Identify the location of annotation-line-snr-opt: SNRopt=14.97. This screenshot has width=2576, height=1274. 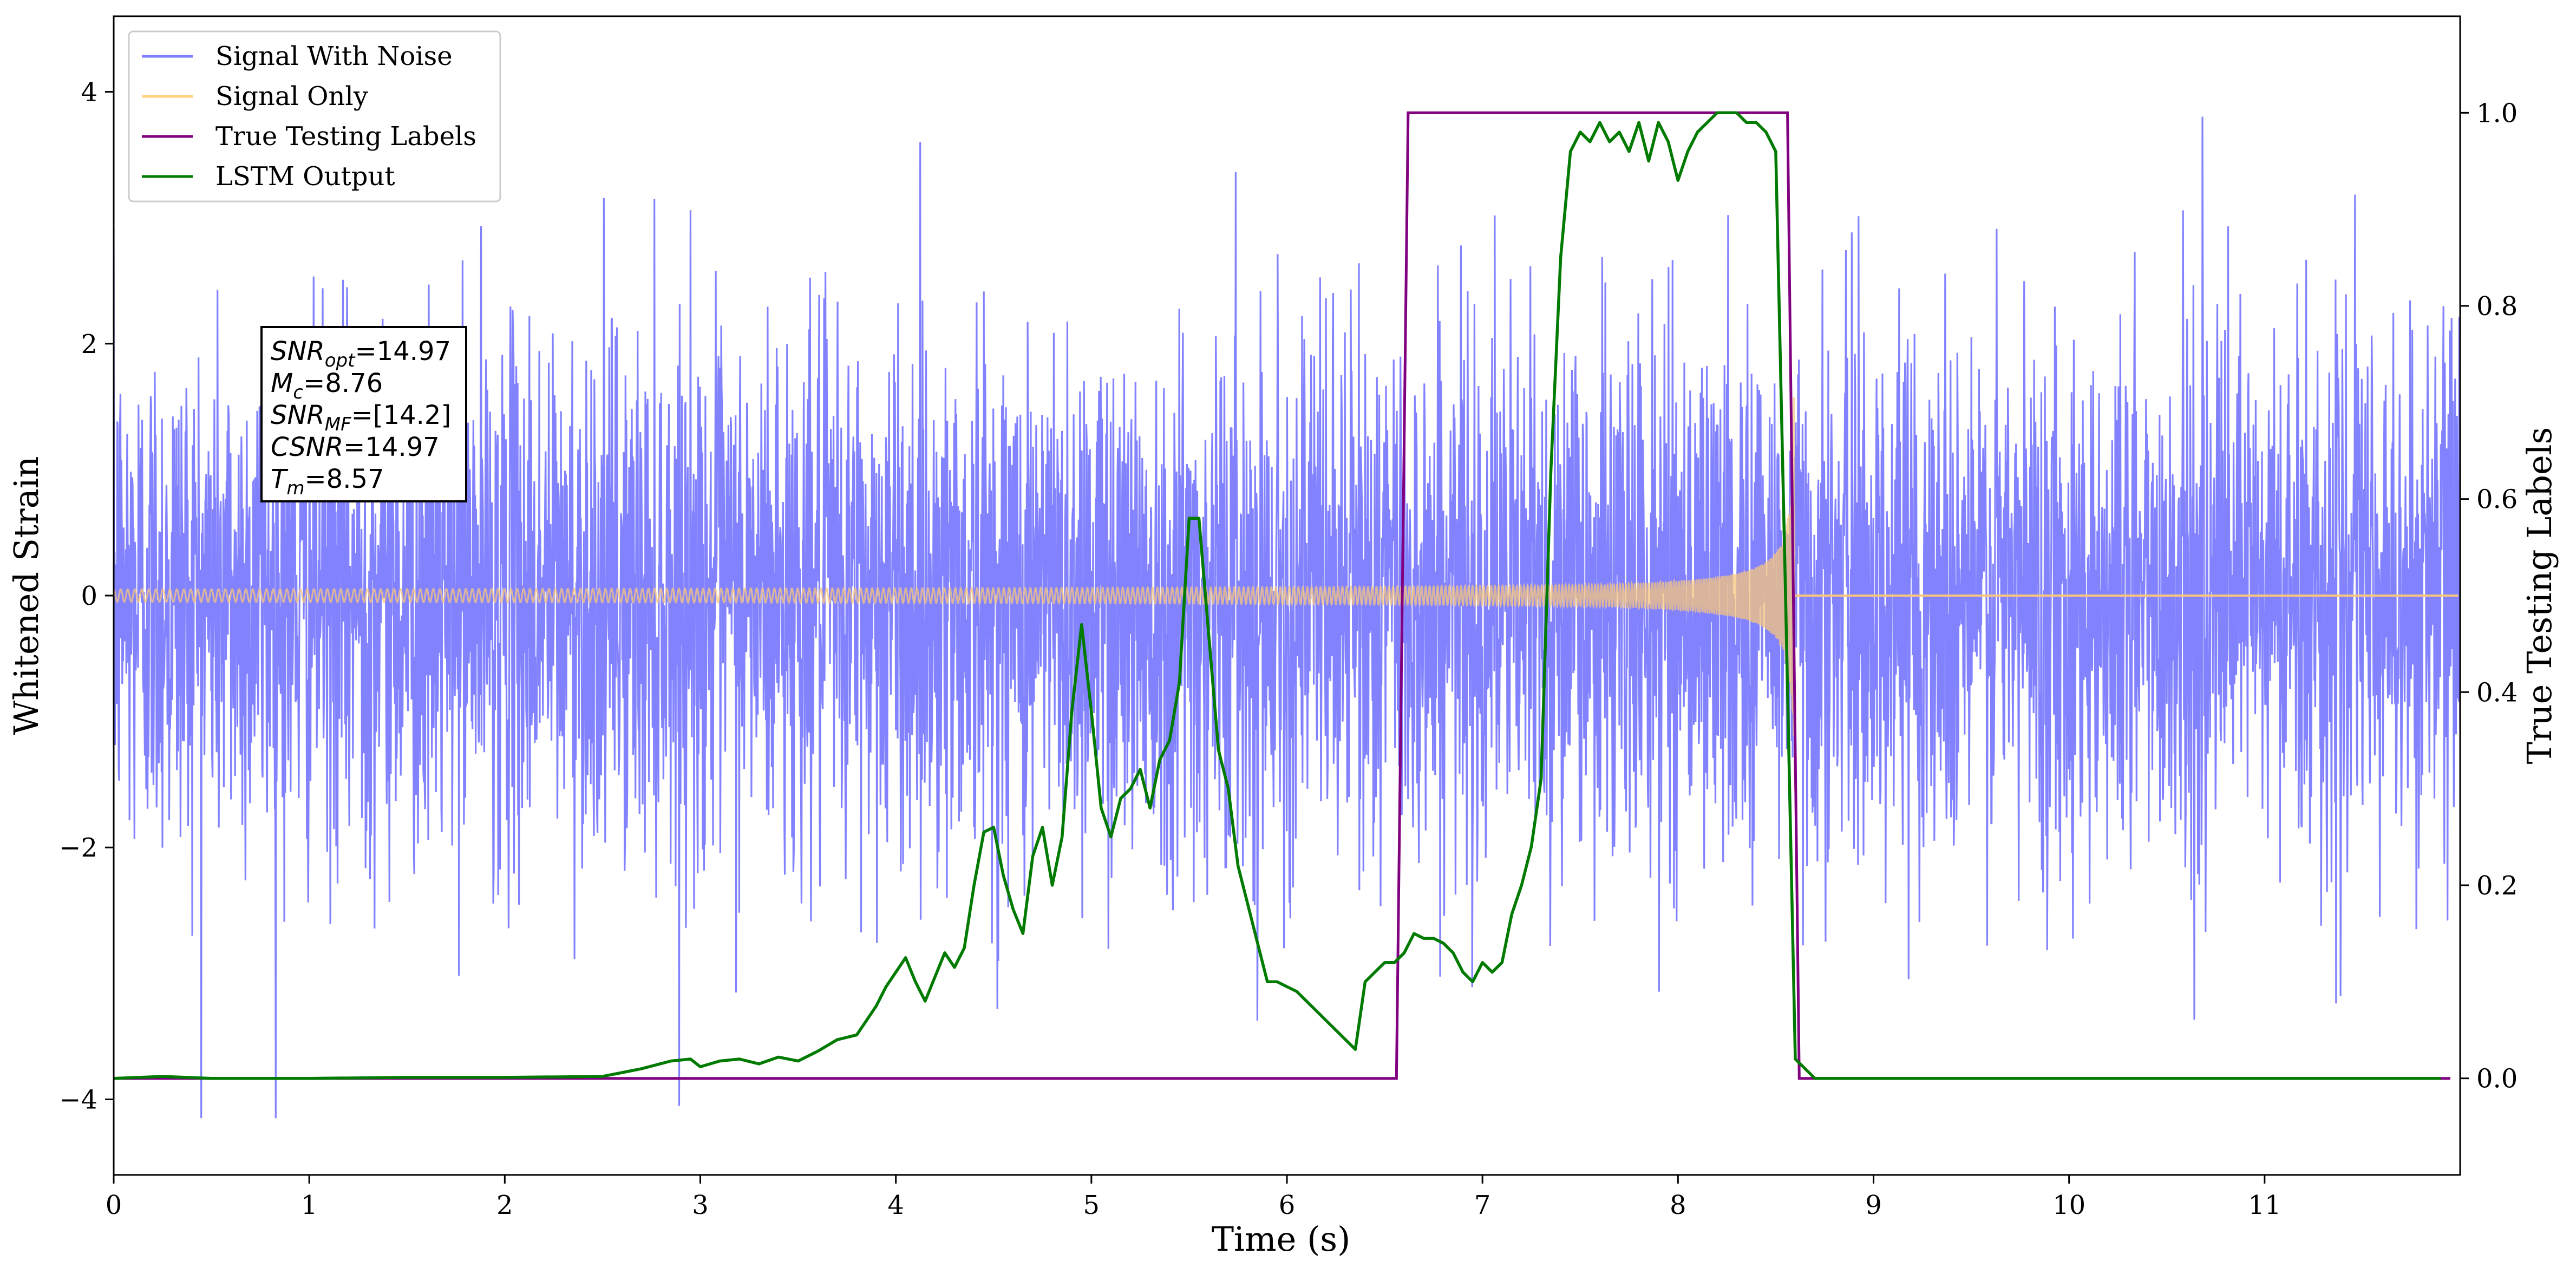
(361, 353).